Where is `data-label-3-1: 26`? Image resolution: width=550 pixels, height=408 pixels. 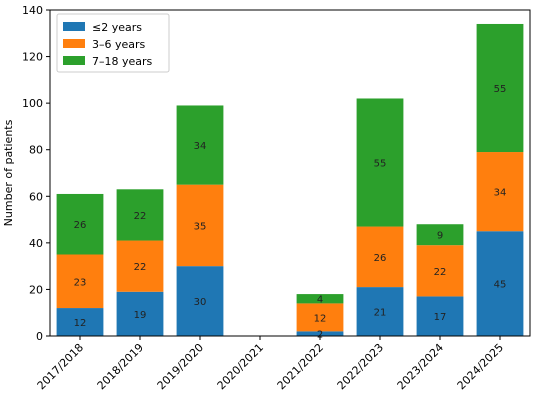
data-label-3-1: 26 is located at coordinates (80, 225).